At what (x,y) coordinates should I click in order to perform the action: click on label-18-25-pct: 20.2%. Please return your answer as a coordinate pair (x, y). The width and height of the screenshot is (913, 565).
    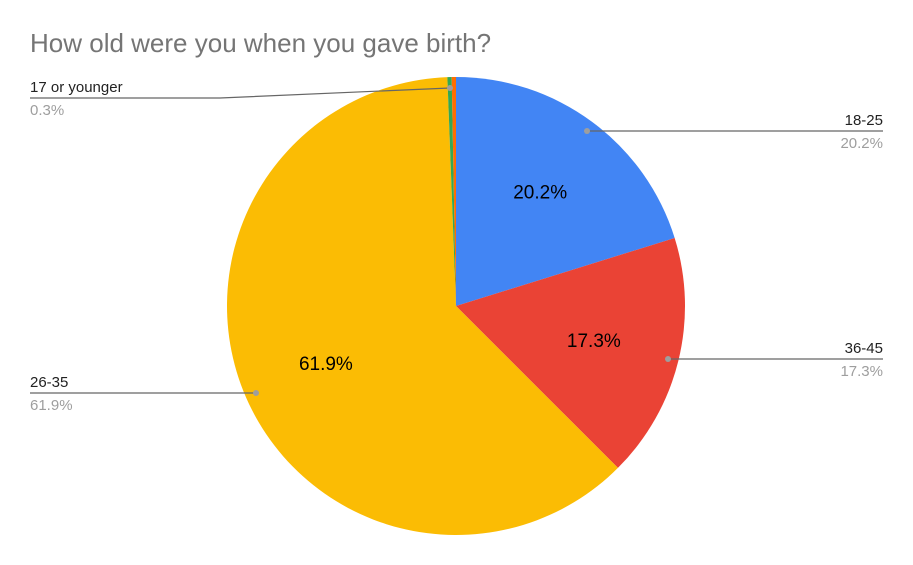
    Looking at the image, I should click on (861, 143).